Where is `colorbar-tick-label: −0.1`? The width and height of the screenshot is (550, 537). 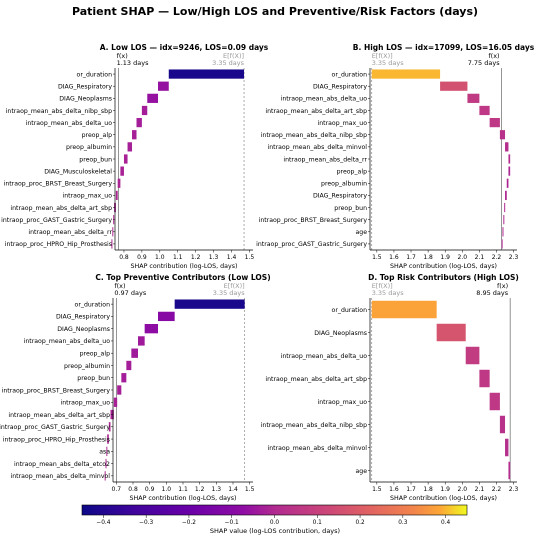 colorbar-tick-label: −0.1 is located at coordinates (232, 523).